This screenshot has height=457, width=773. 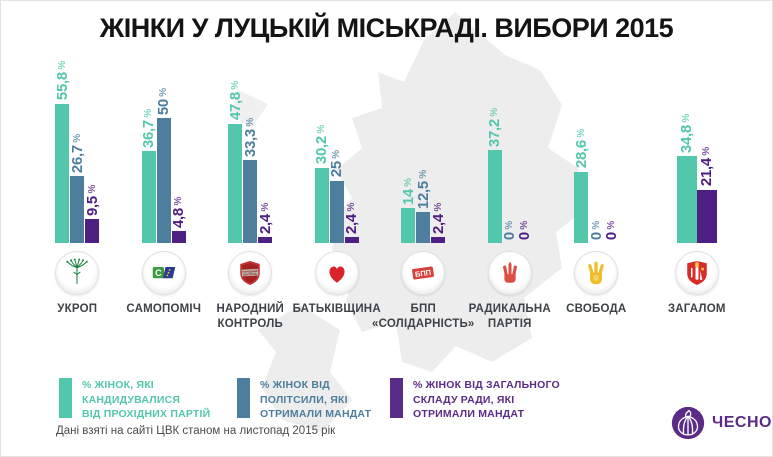 I want to click on party-name-label: ЗАГАЛОМ, so click(x=696, y=309).